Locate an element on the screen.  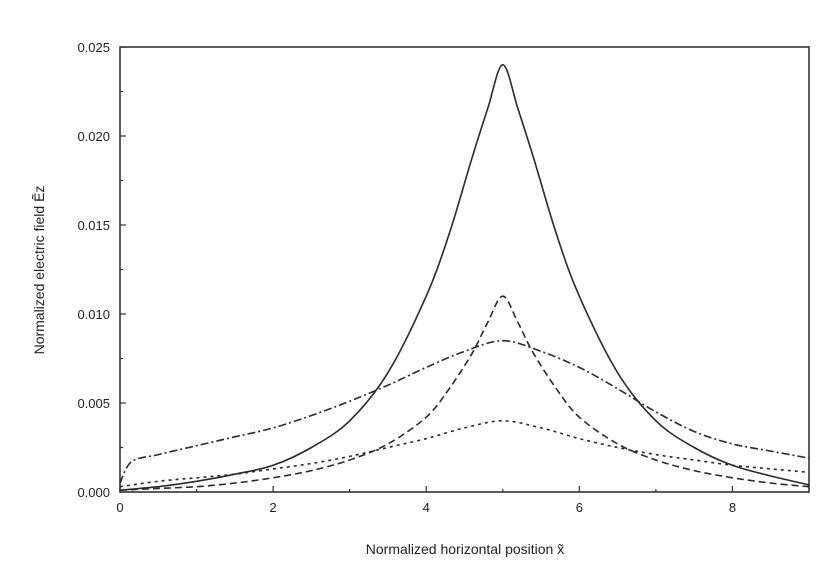
x-axis: 0 2 4 6 8 is located at coordinates (426, 500).